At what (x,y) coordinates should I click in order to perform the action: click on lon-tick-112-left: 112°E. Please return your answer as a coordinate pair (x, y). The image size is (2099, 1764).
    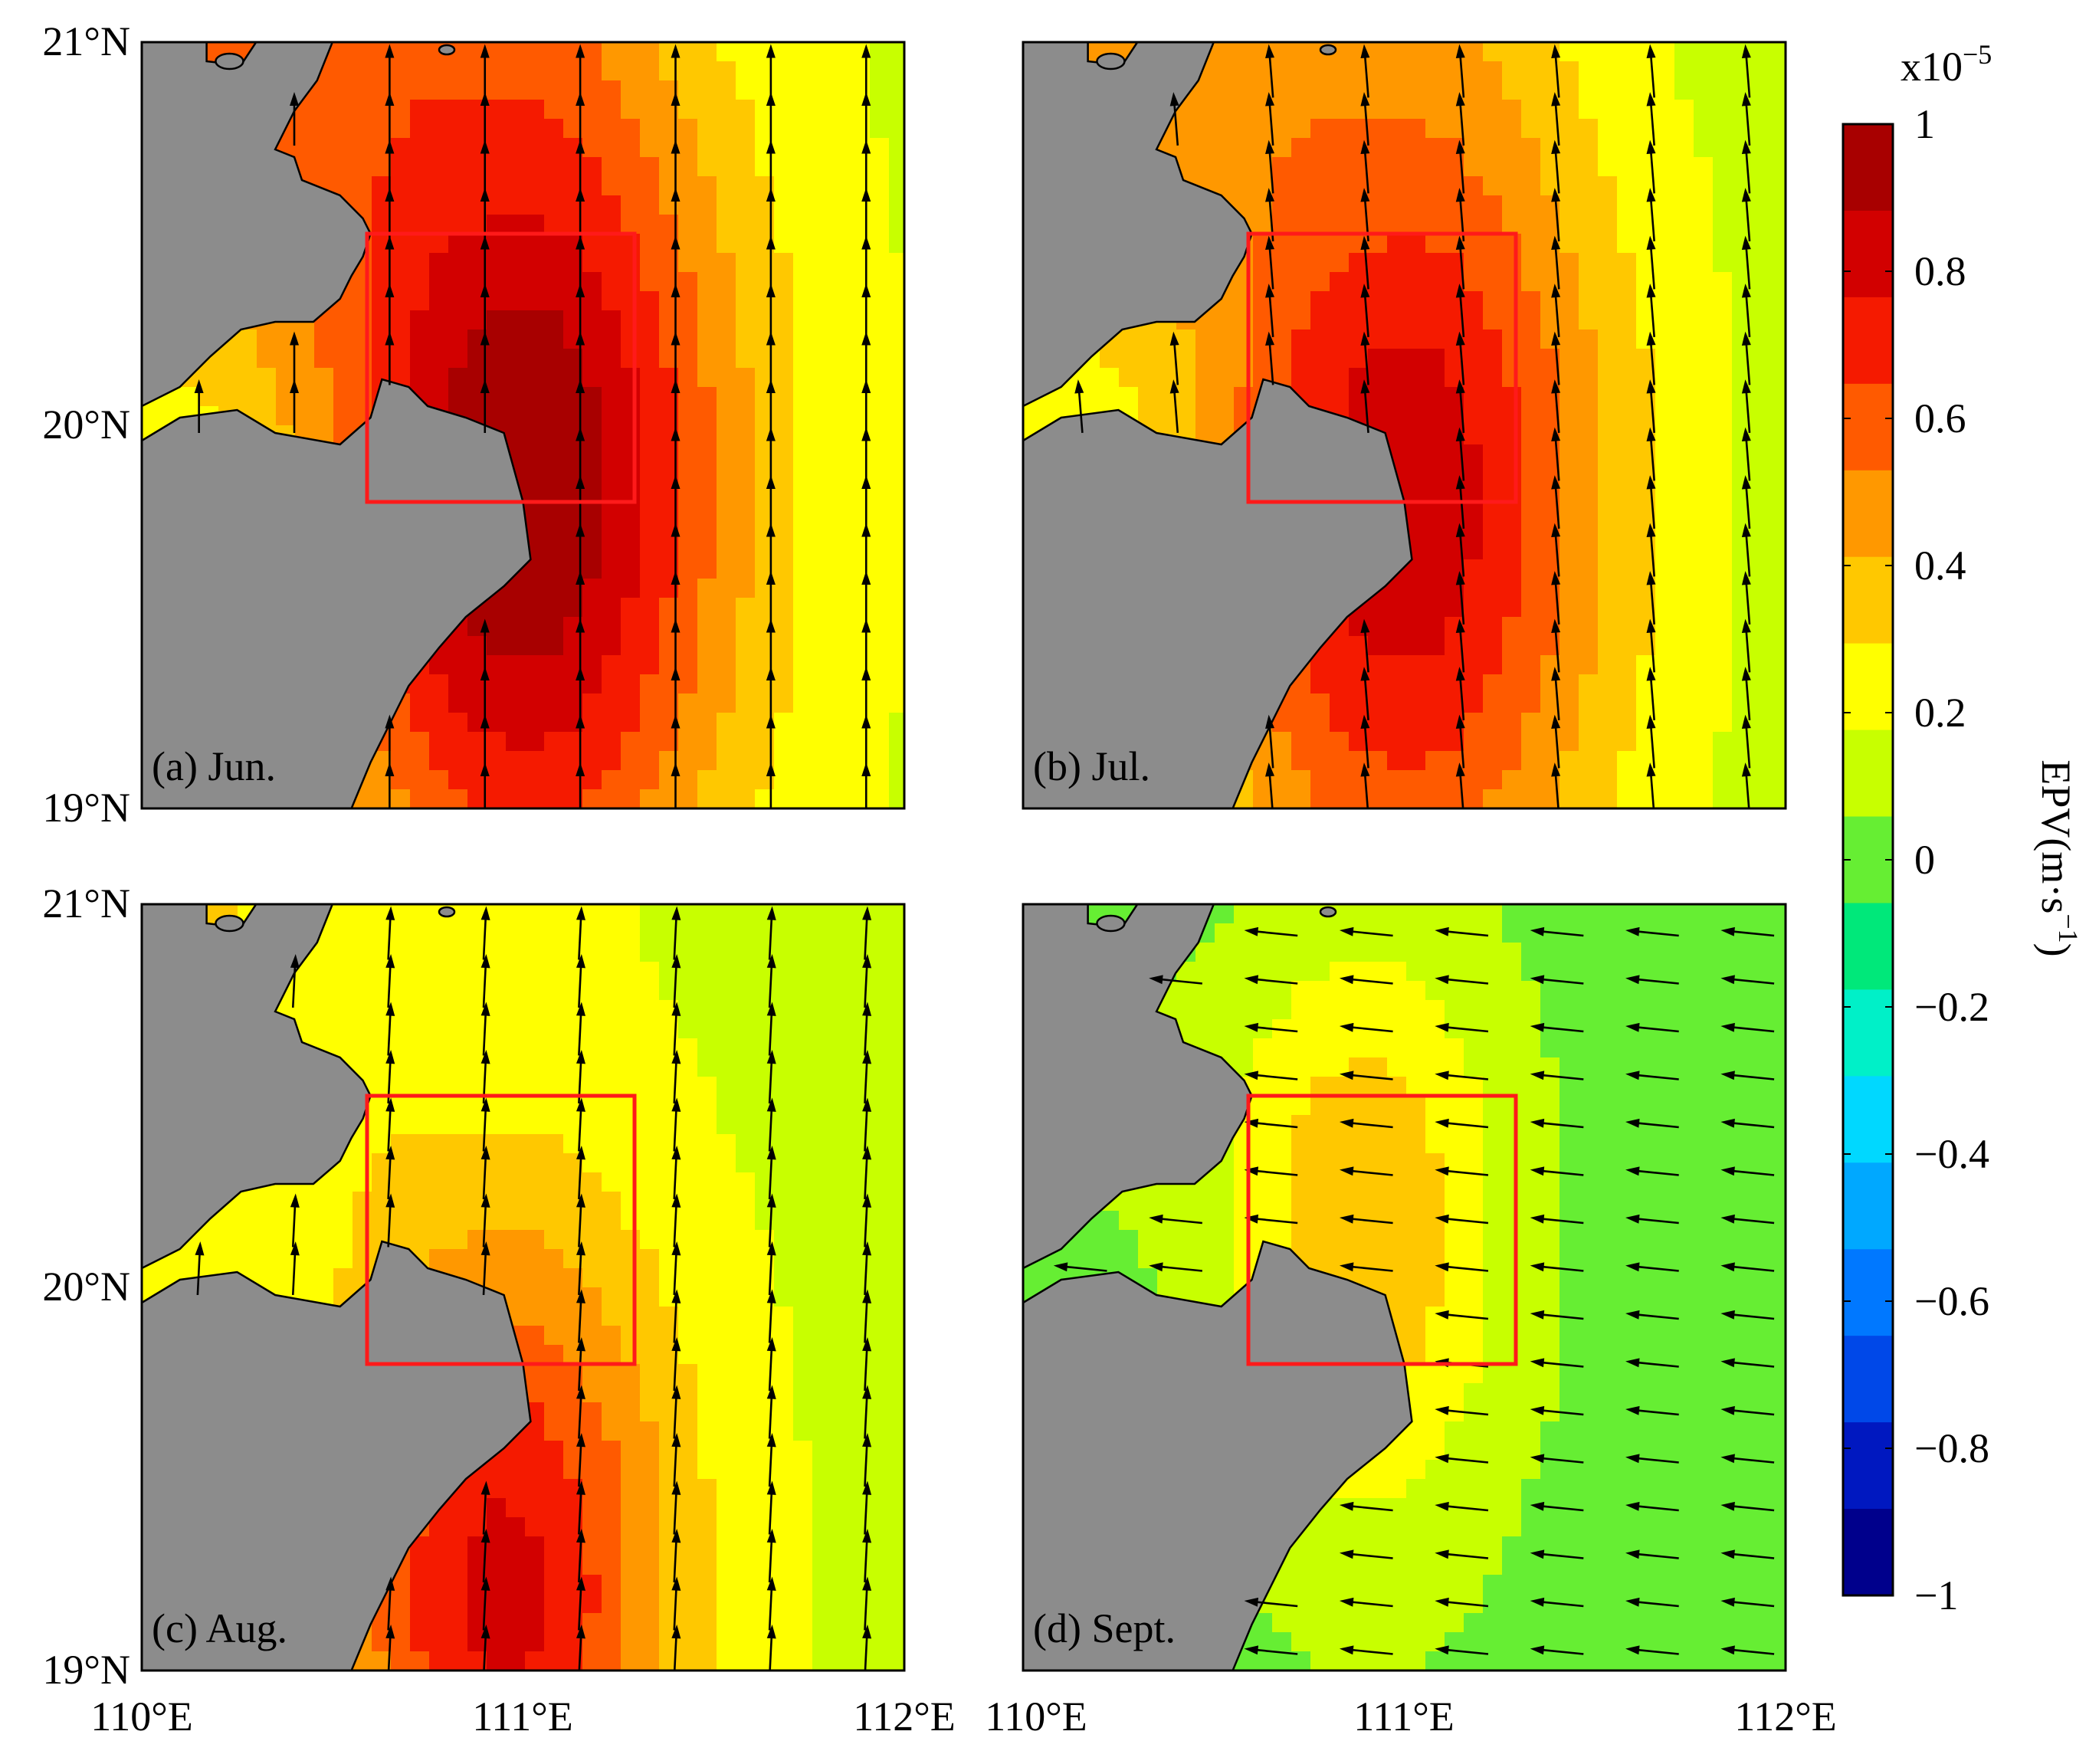
    Looking at the image, I should click on (904, 1716).